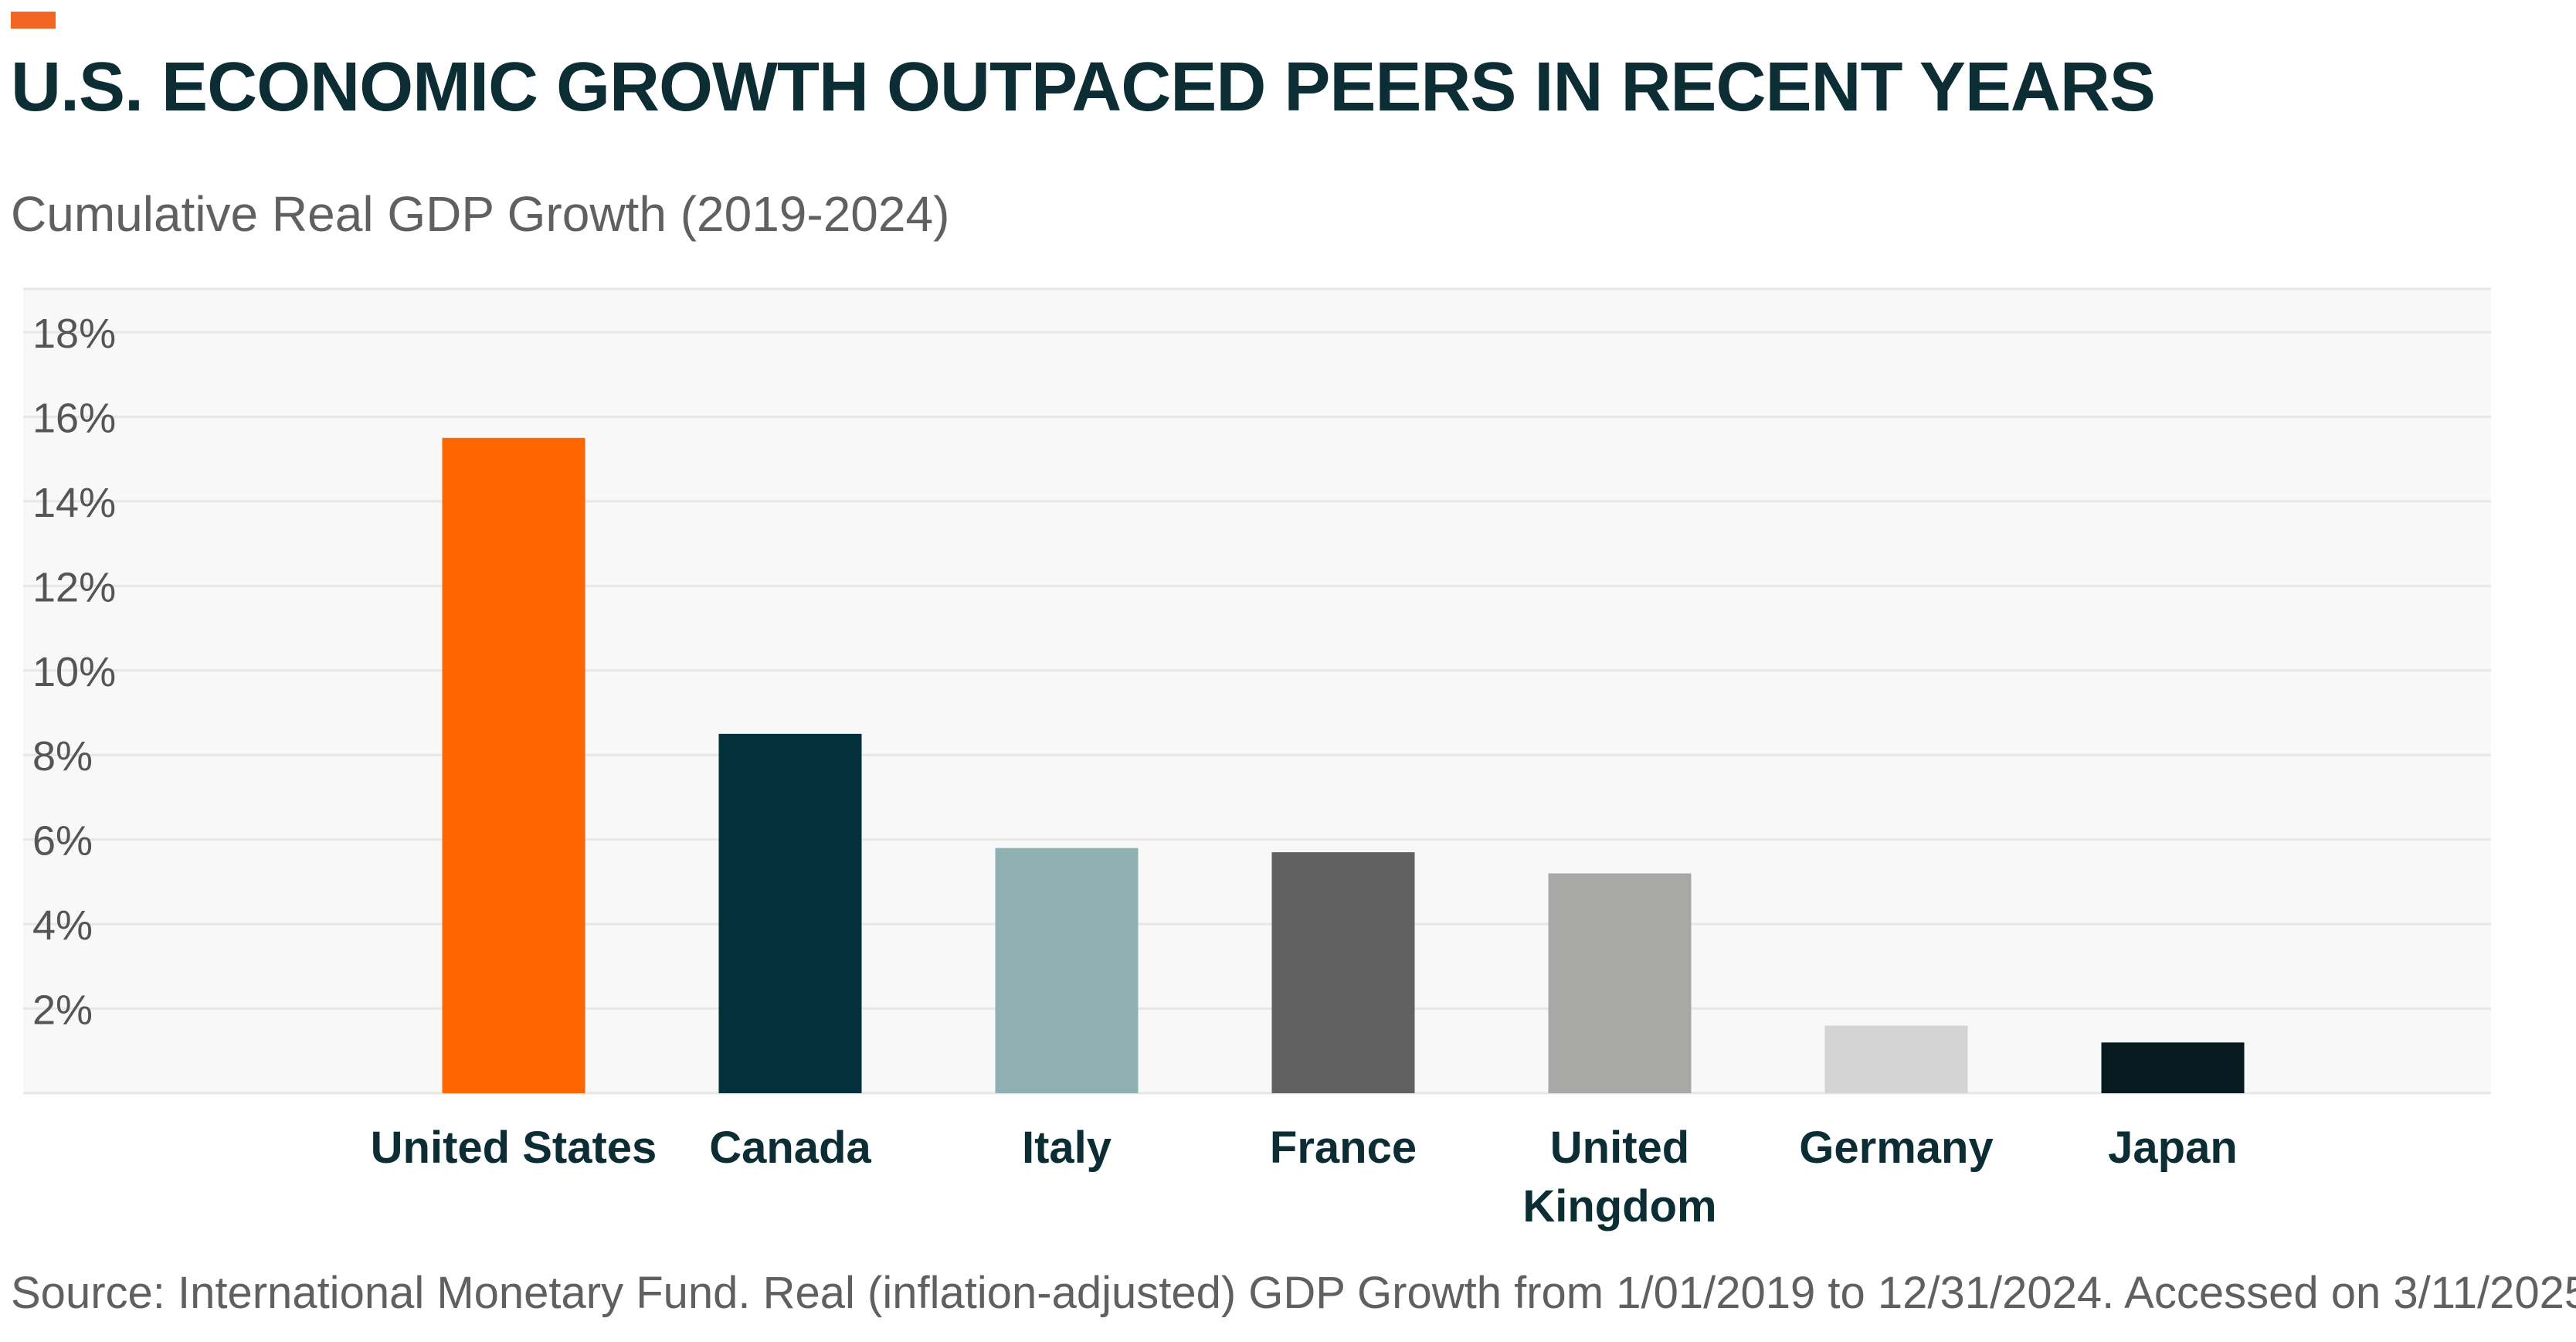 The height and width of the screenshot is (1342, 2576). I want to click on bar-germany, so click(1896, 1059).